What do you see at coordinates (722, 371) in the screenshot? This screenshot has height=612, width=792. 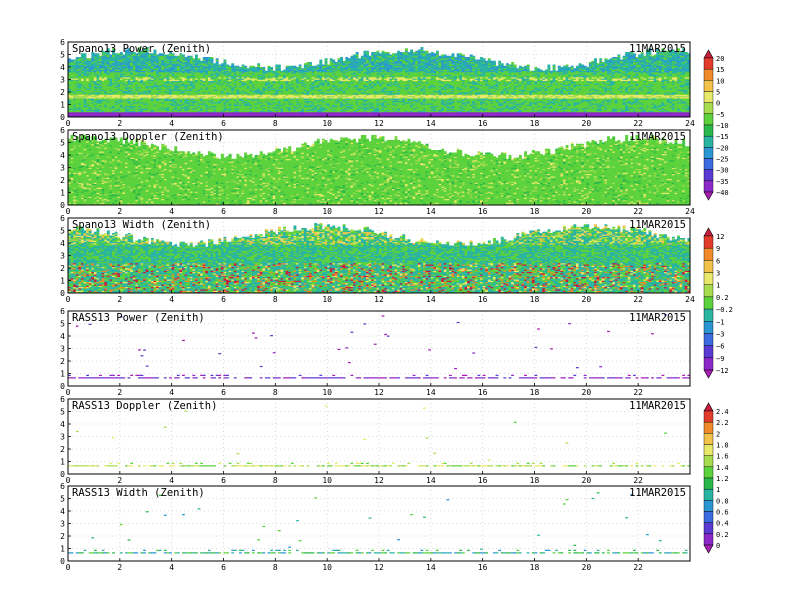 I see `colorbar-label: −12` at bounding box center [722, 371].